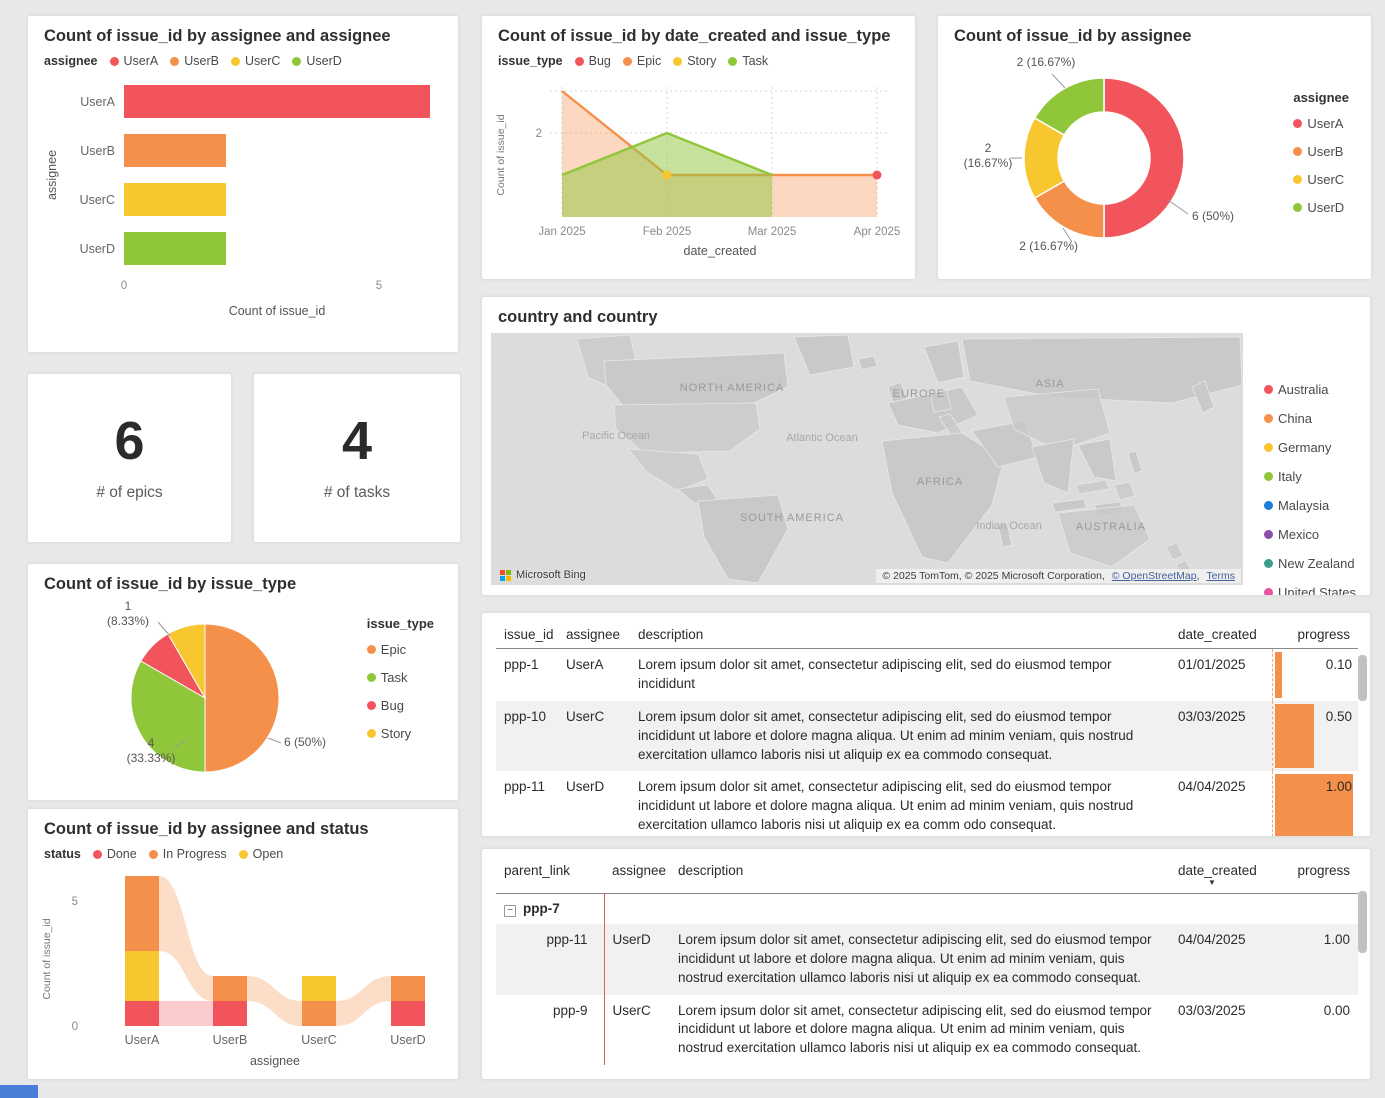  I want to click on donut-slice-UserA, so click(1144, 158).